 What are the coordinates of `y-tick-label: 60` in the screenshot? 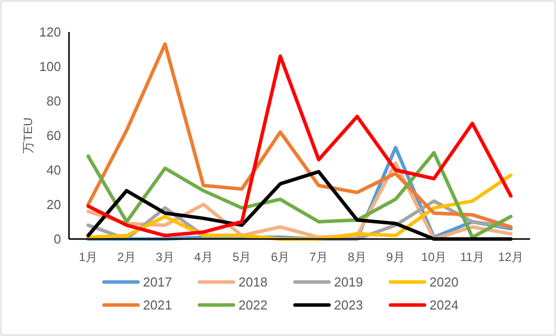 It's located at (53, 135).